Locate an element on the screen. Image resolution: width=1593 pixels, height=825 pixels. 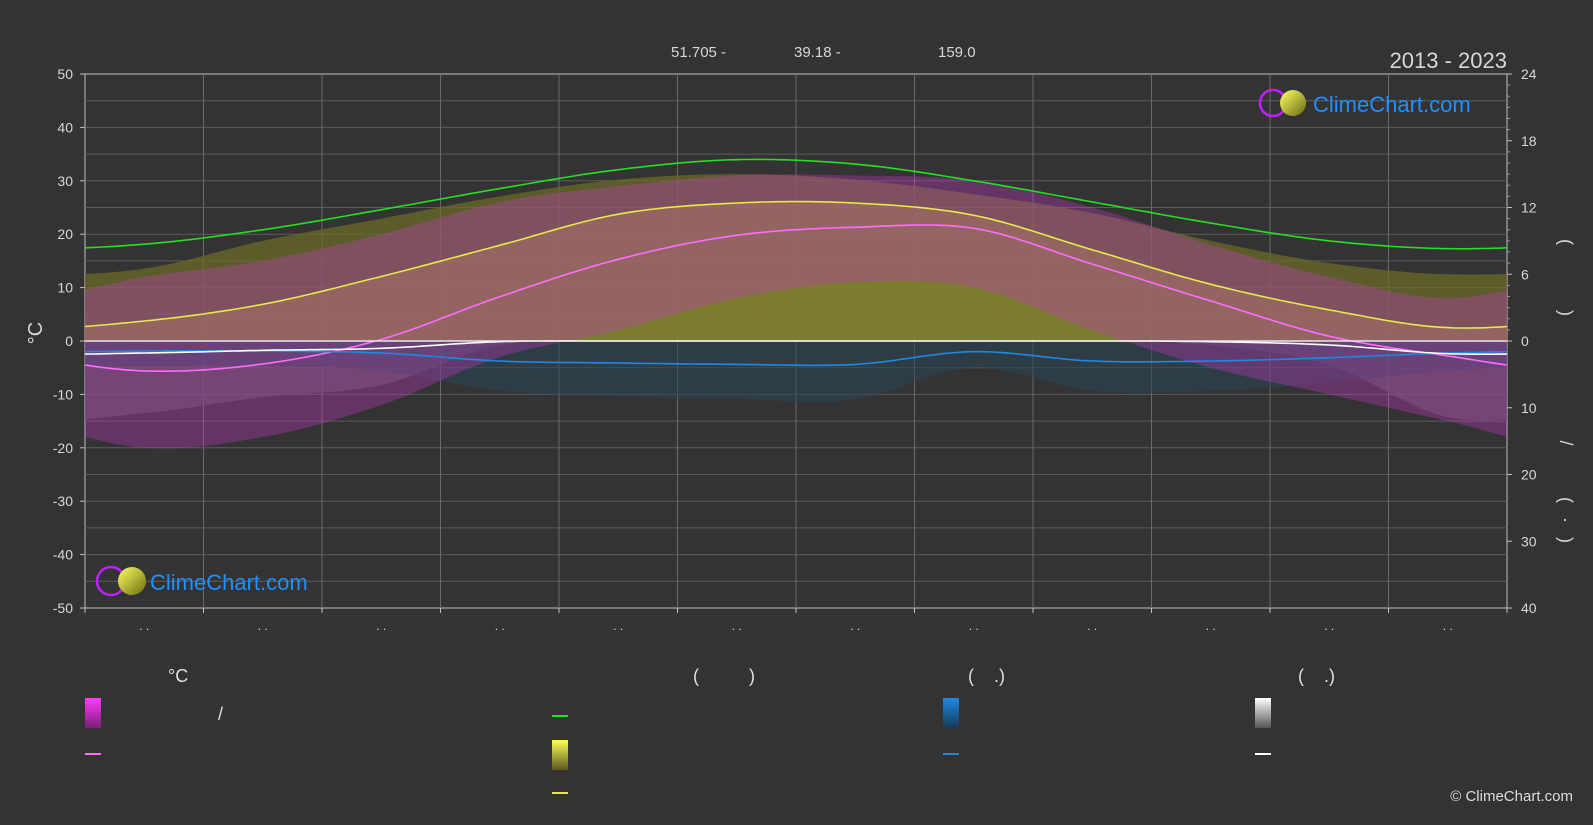
y2-tick-label: 20 is located at coordinates (1529, 475).